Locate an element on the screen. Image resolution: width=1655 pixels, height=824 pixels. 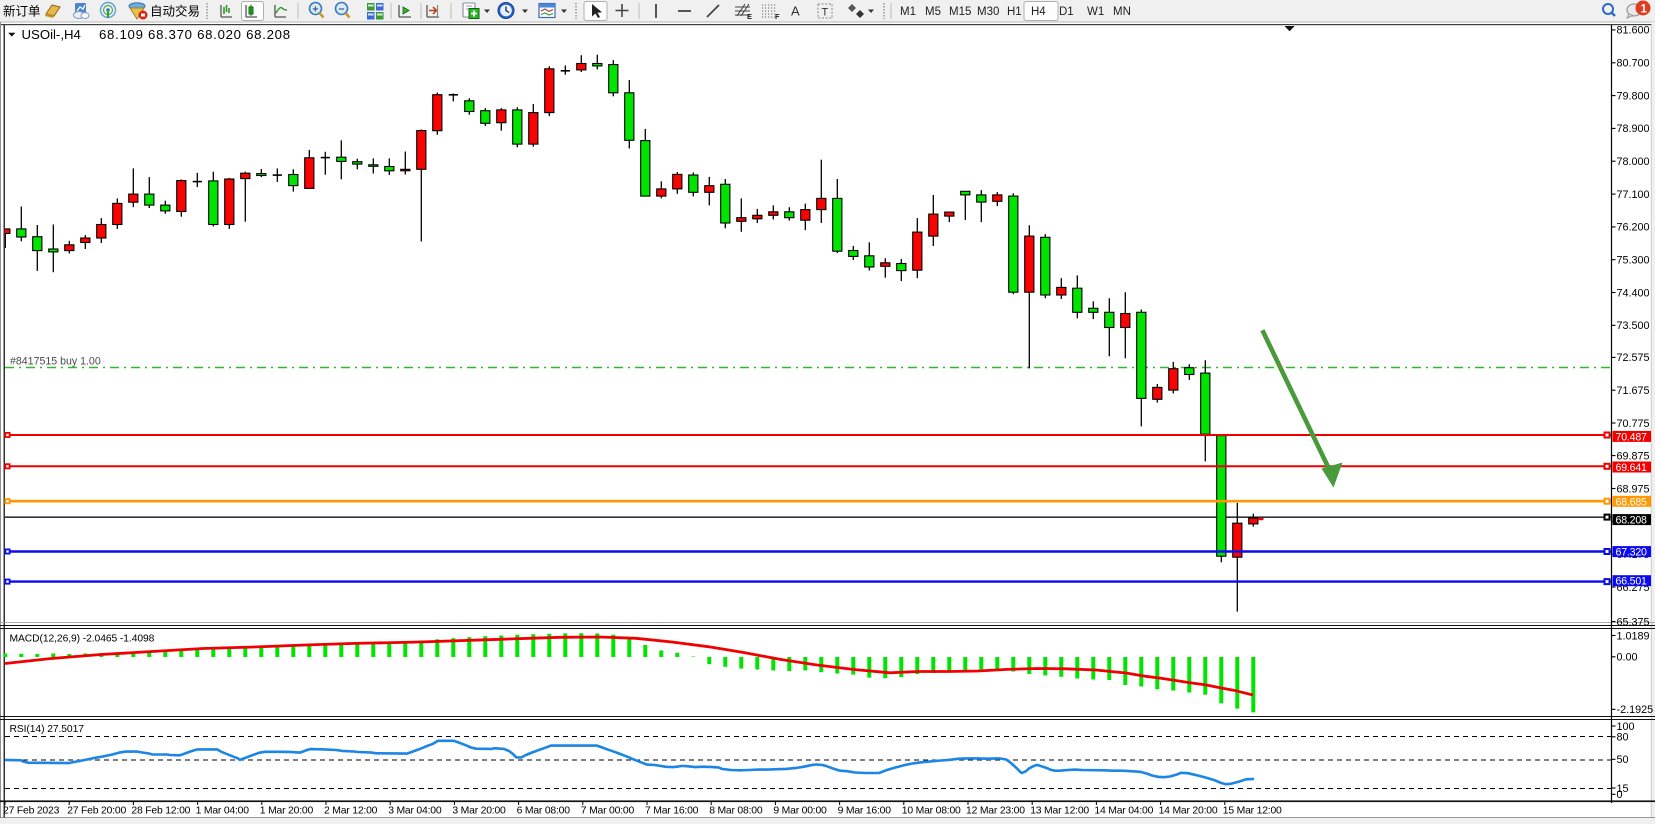
svg-text: MACD(12,26,9) -2.0465 -1.4098 is located at coordinates (82, 639).